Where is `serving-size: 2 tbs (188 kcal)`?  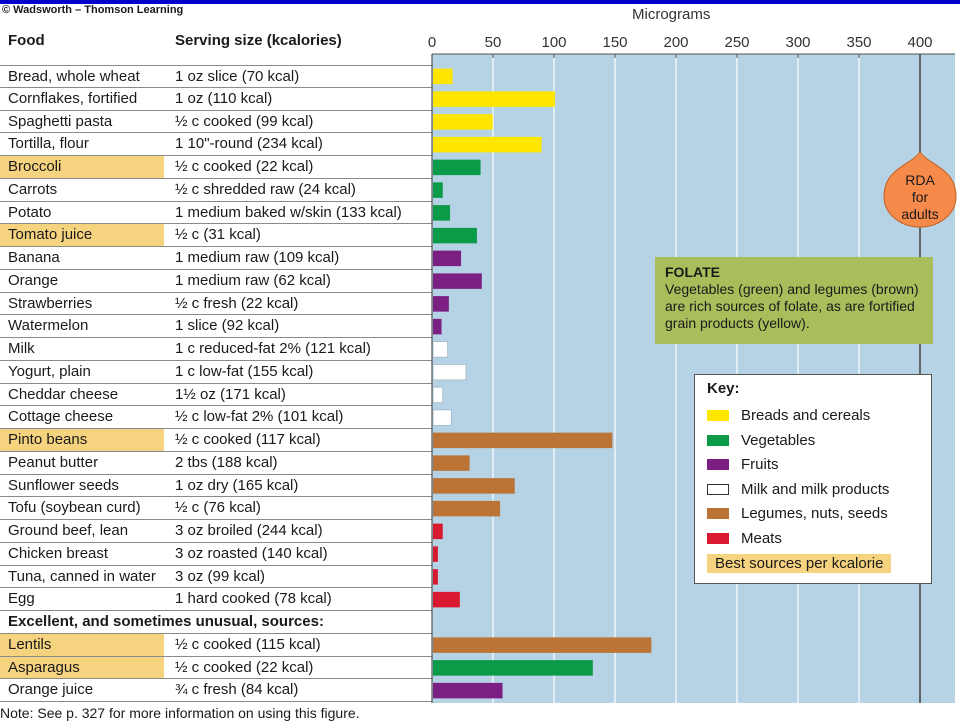 serving-size: 2 tbs (188 kcal) is located at coordinates (226, 462).